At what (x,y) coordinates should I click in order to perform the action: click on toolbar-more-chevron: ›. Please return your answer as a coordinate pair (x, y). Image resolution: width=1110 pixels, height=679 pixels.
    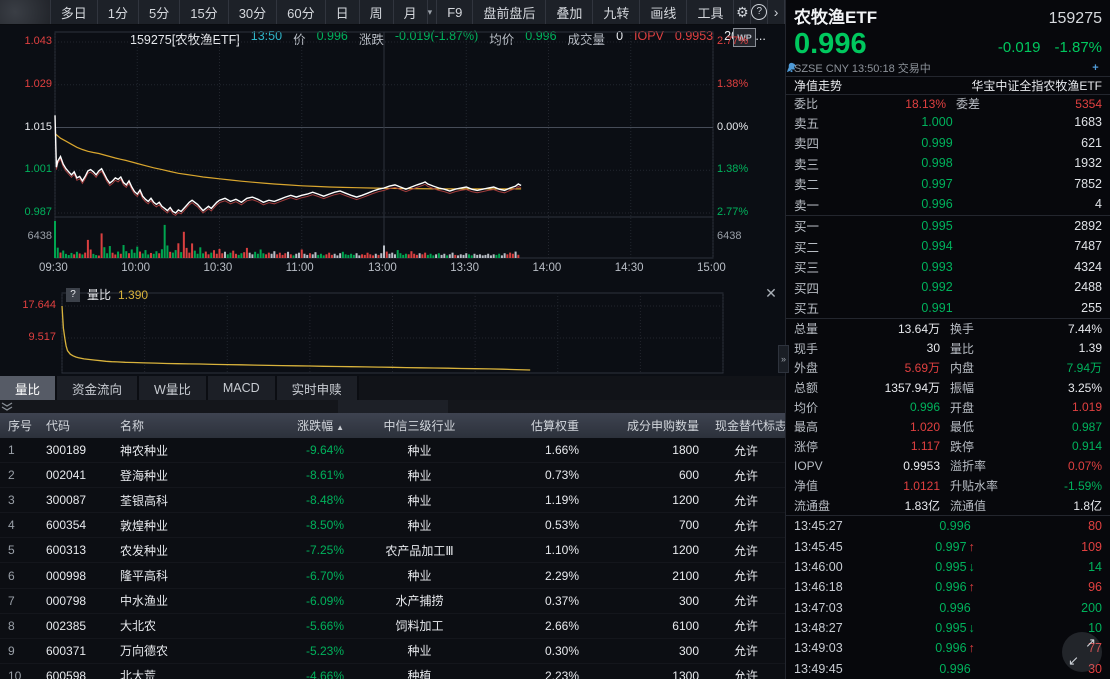
    Looking at the image, I should click on (776, 12).